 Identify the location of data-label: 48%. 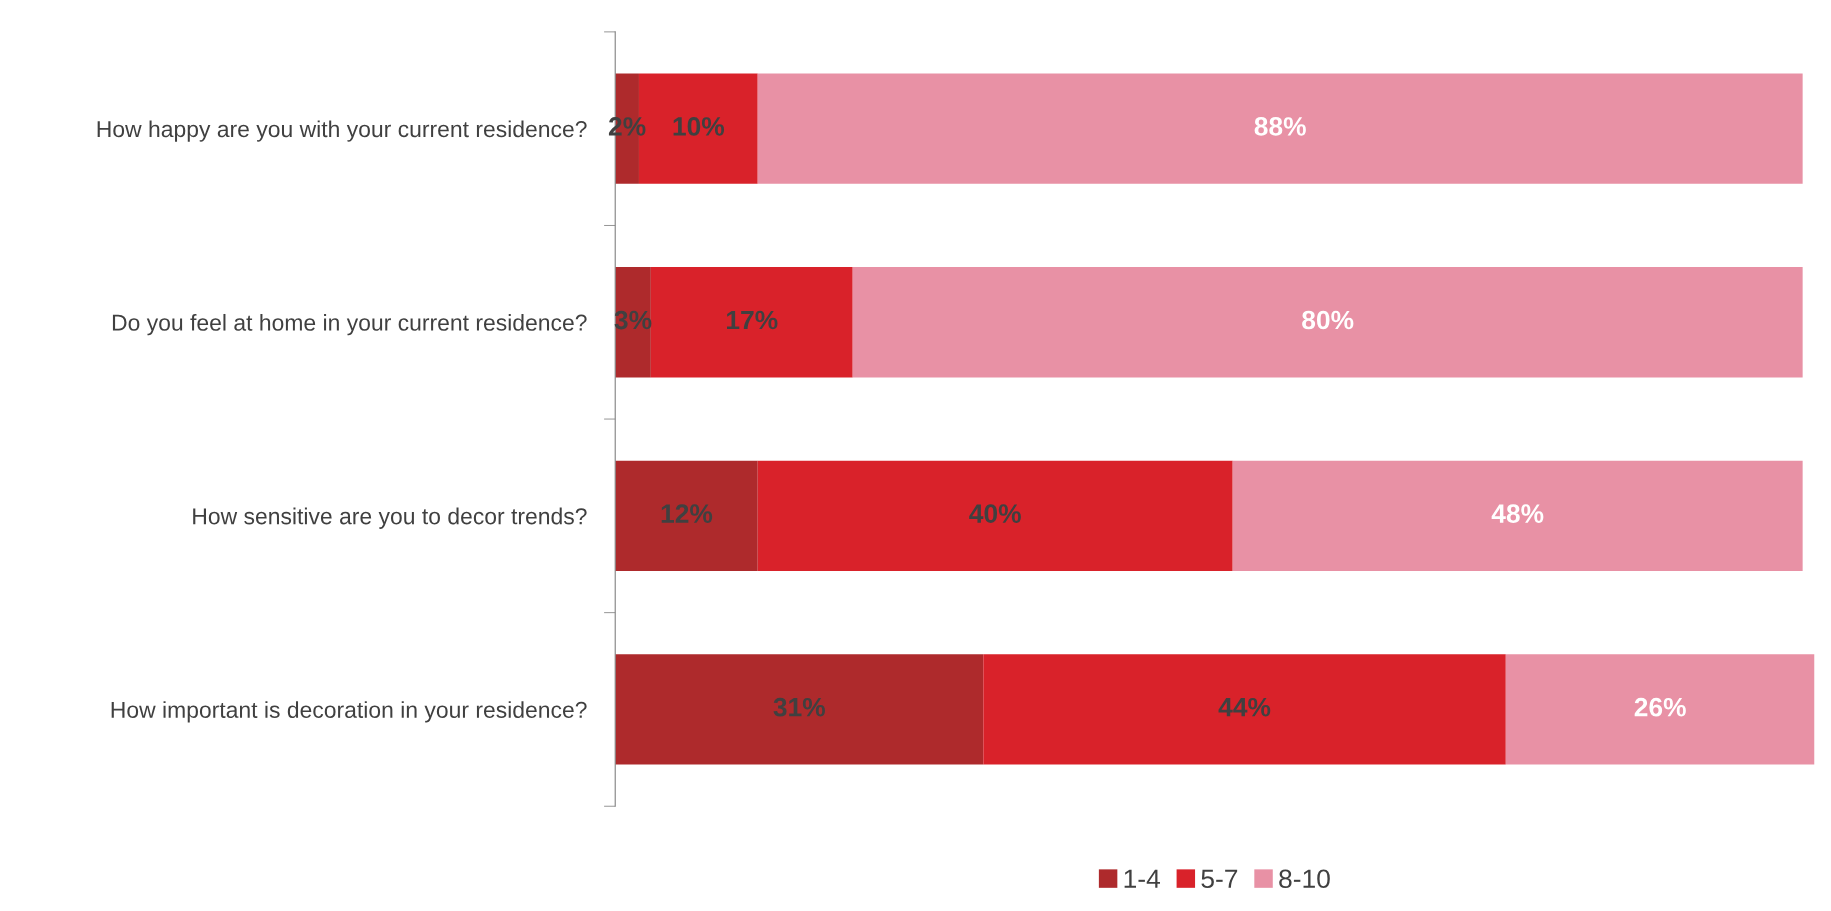
(1517, 513).